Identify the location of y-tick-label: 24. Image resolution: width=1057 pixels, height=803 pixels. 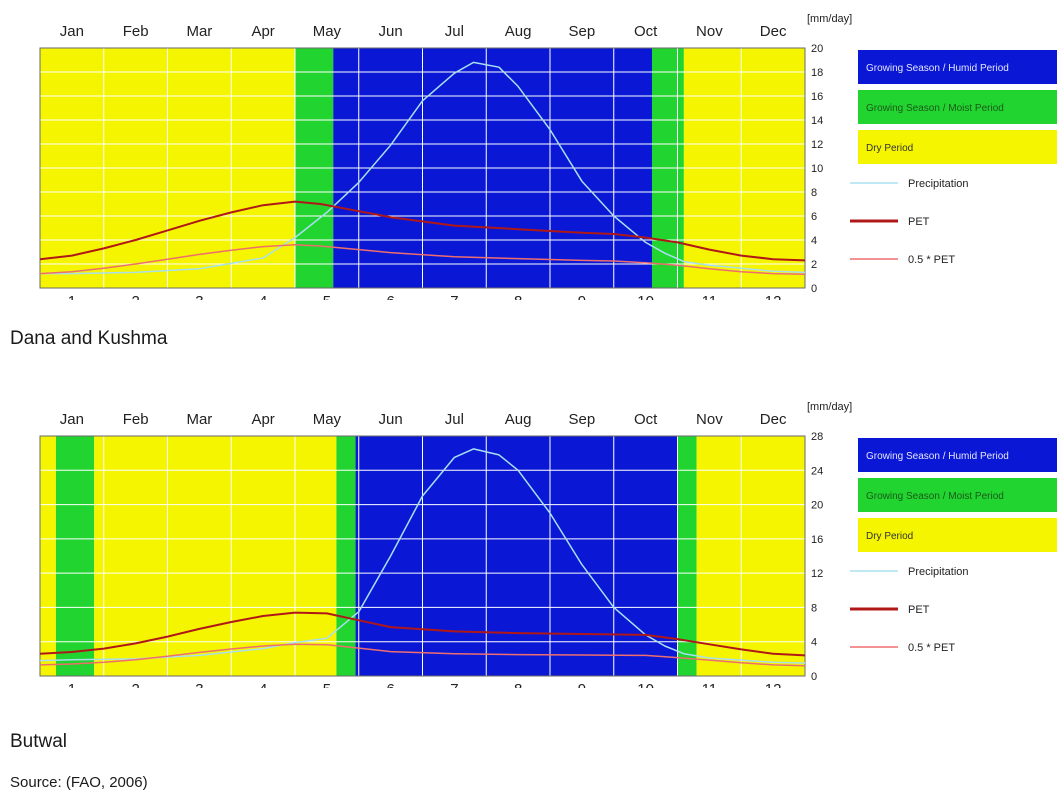
(817, 471).